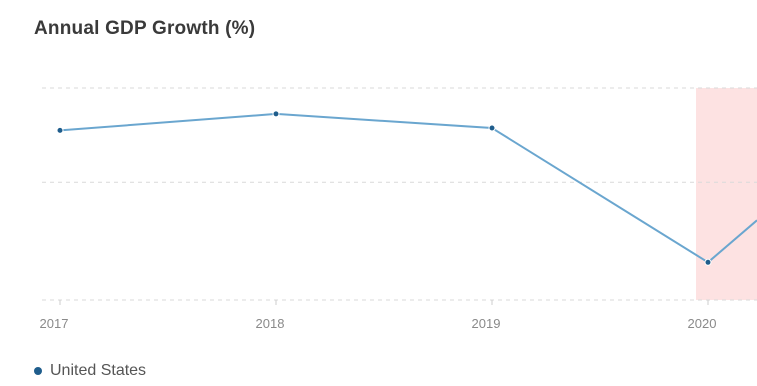 This screenshot has width=757, height=386. What do you see at coordinates (702, 323) in the screenshot?
I see `x-tick-label: 2020` at bounding box center [702, 323].